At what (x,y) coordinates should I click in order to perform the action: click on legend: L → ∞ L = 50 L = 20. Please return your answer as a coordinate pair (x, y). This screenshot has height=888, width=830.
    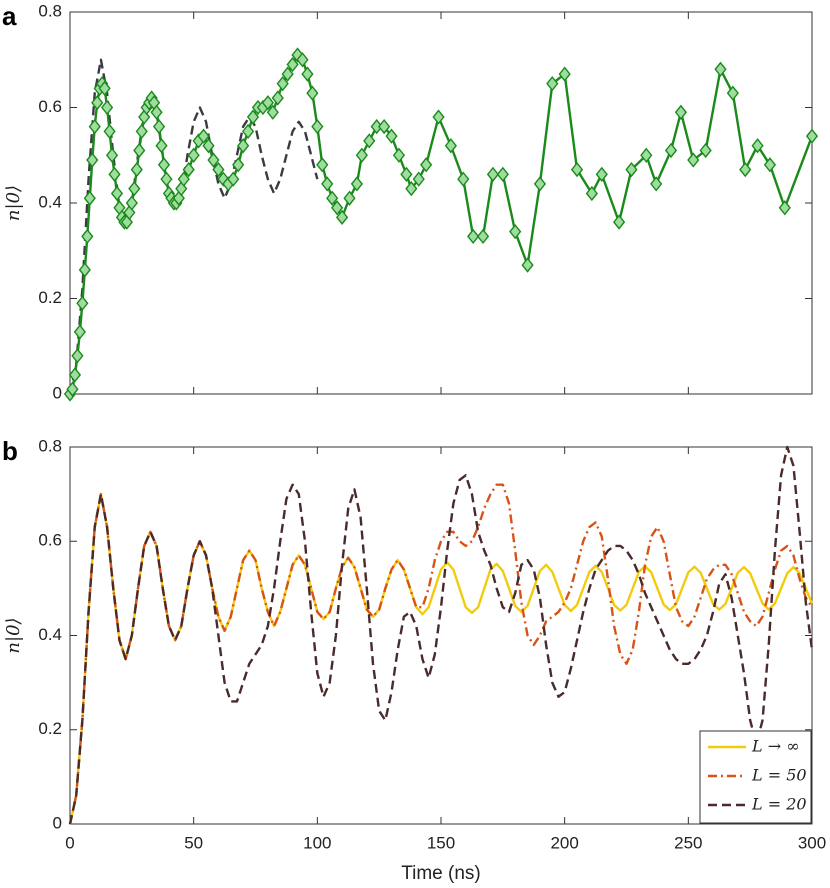
    Looking at the image, I should click on (755, 777).